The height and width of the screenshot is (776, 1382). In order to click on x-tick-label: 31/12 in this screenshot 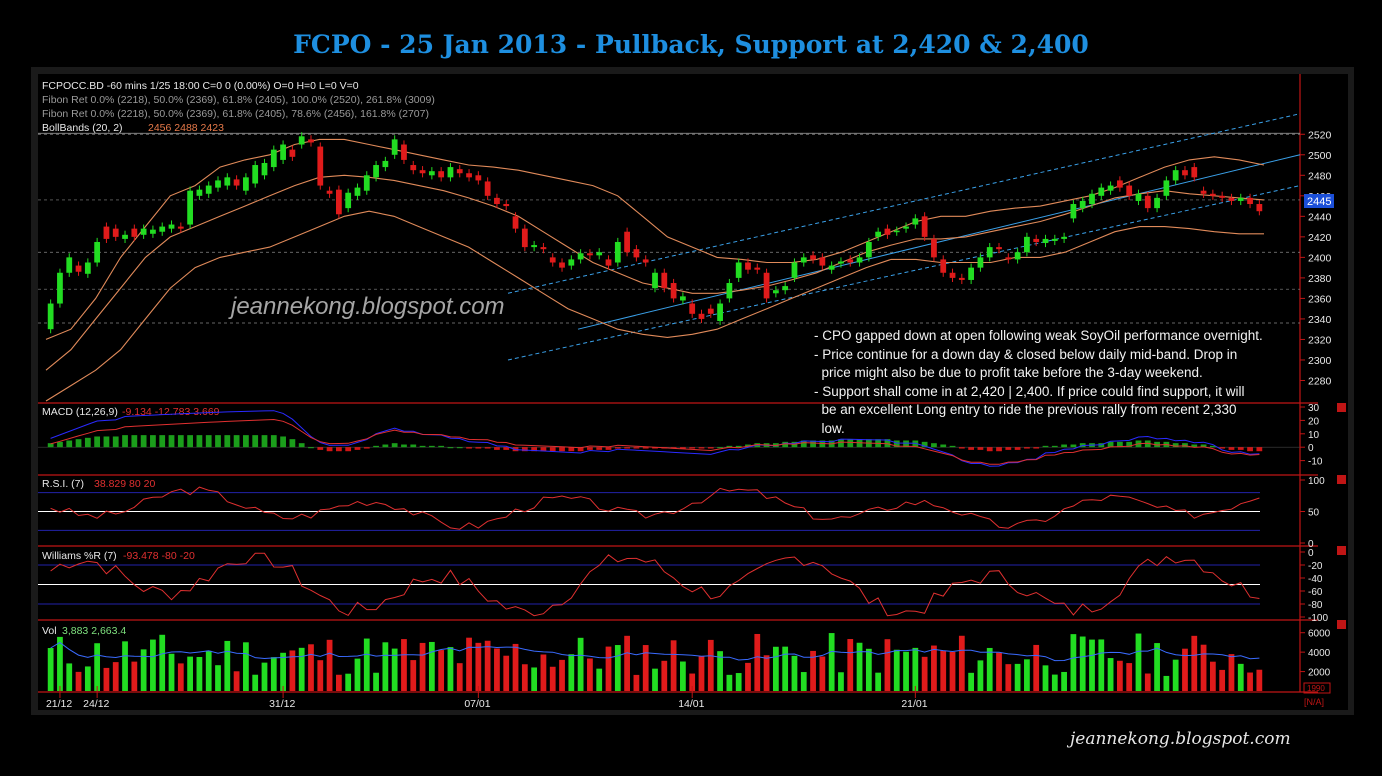, I will do `click(282, 704)`.